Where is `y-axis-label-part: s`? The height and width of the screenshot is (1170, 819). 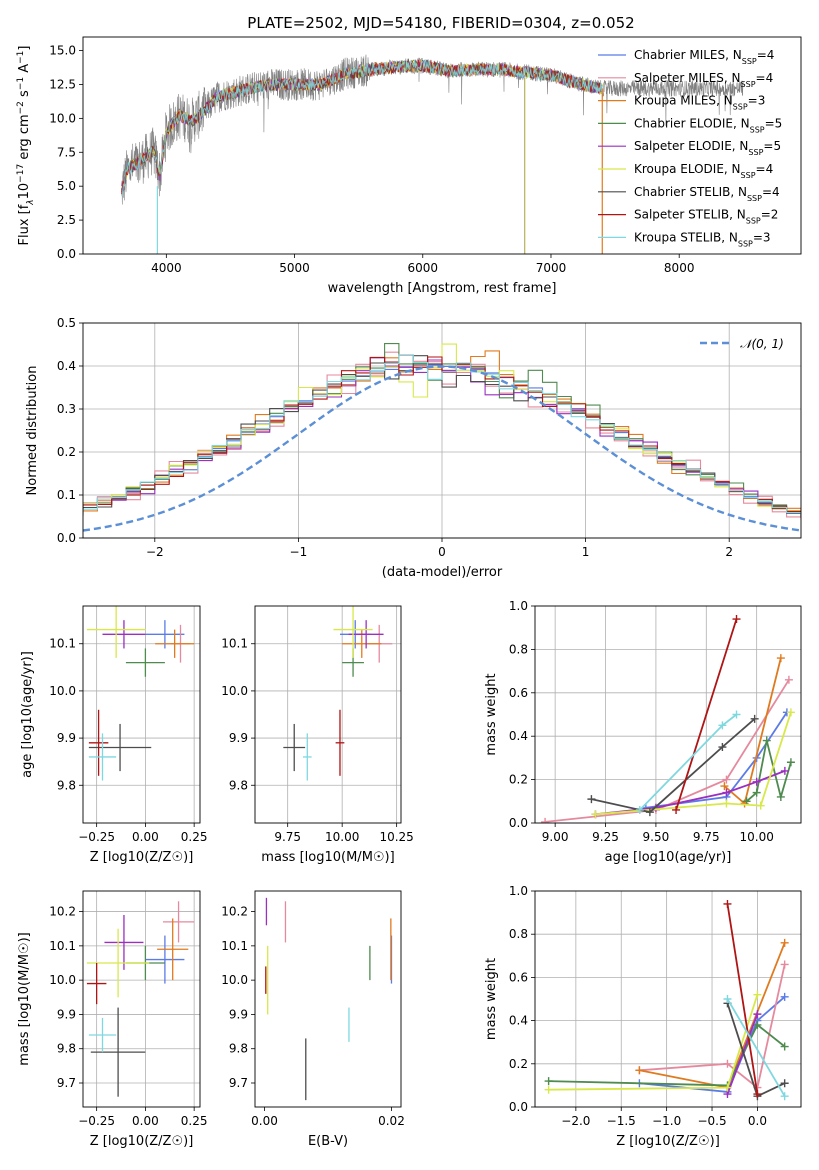 y-axis-label-part: s is located at coordinates (24, 95).